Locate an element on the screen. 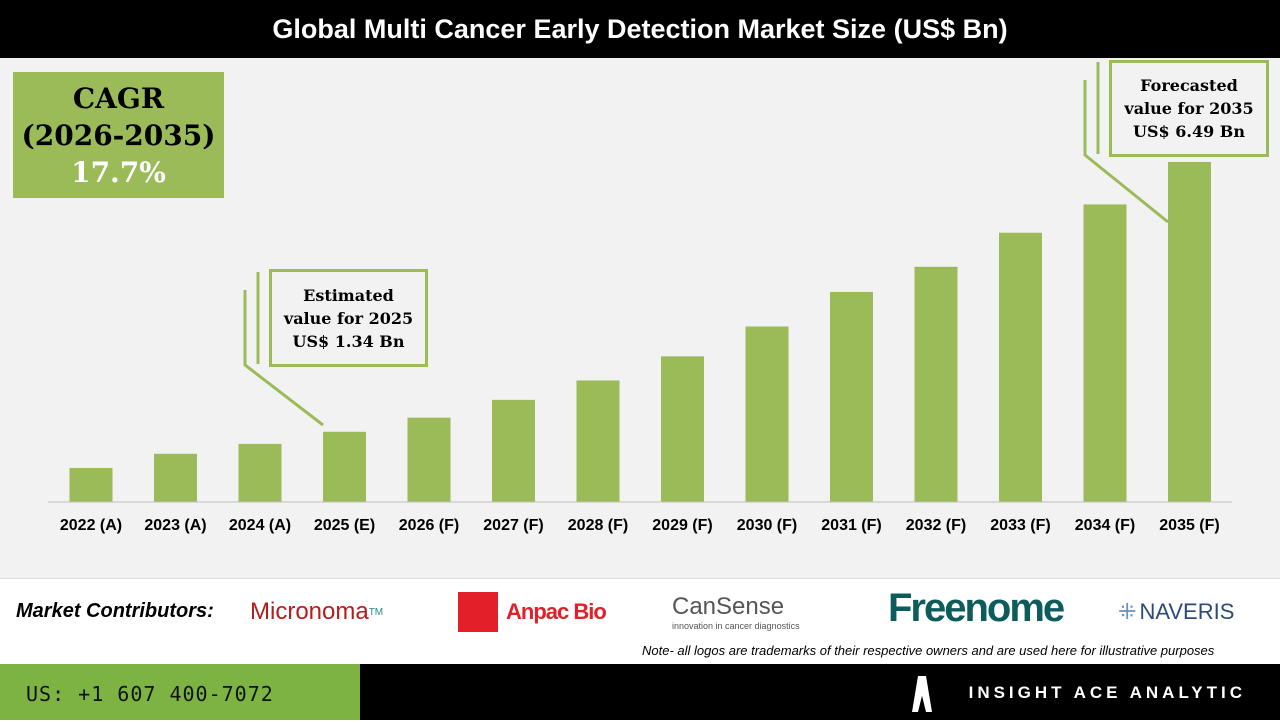 The width and height of the screenshot is (1280, 724). callout-line: value for 2035 is located at coordinates (1189, 108).